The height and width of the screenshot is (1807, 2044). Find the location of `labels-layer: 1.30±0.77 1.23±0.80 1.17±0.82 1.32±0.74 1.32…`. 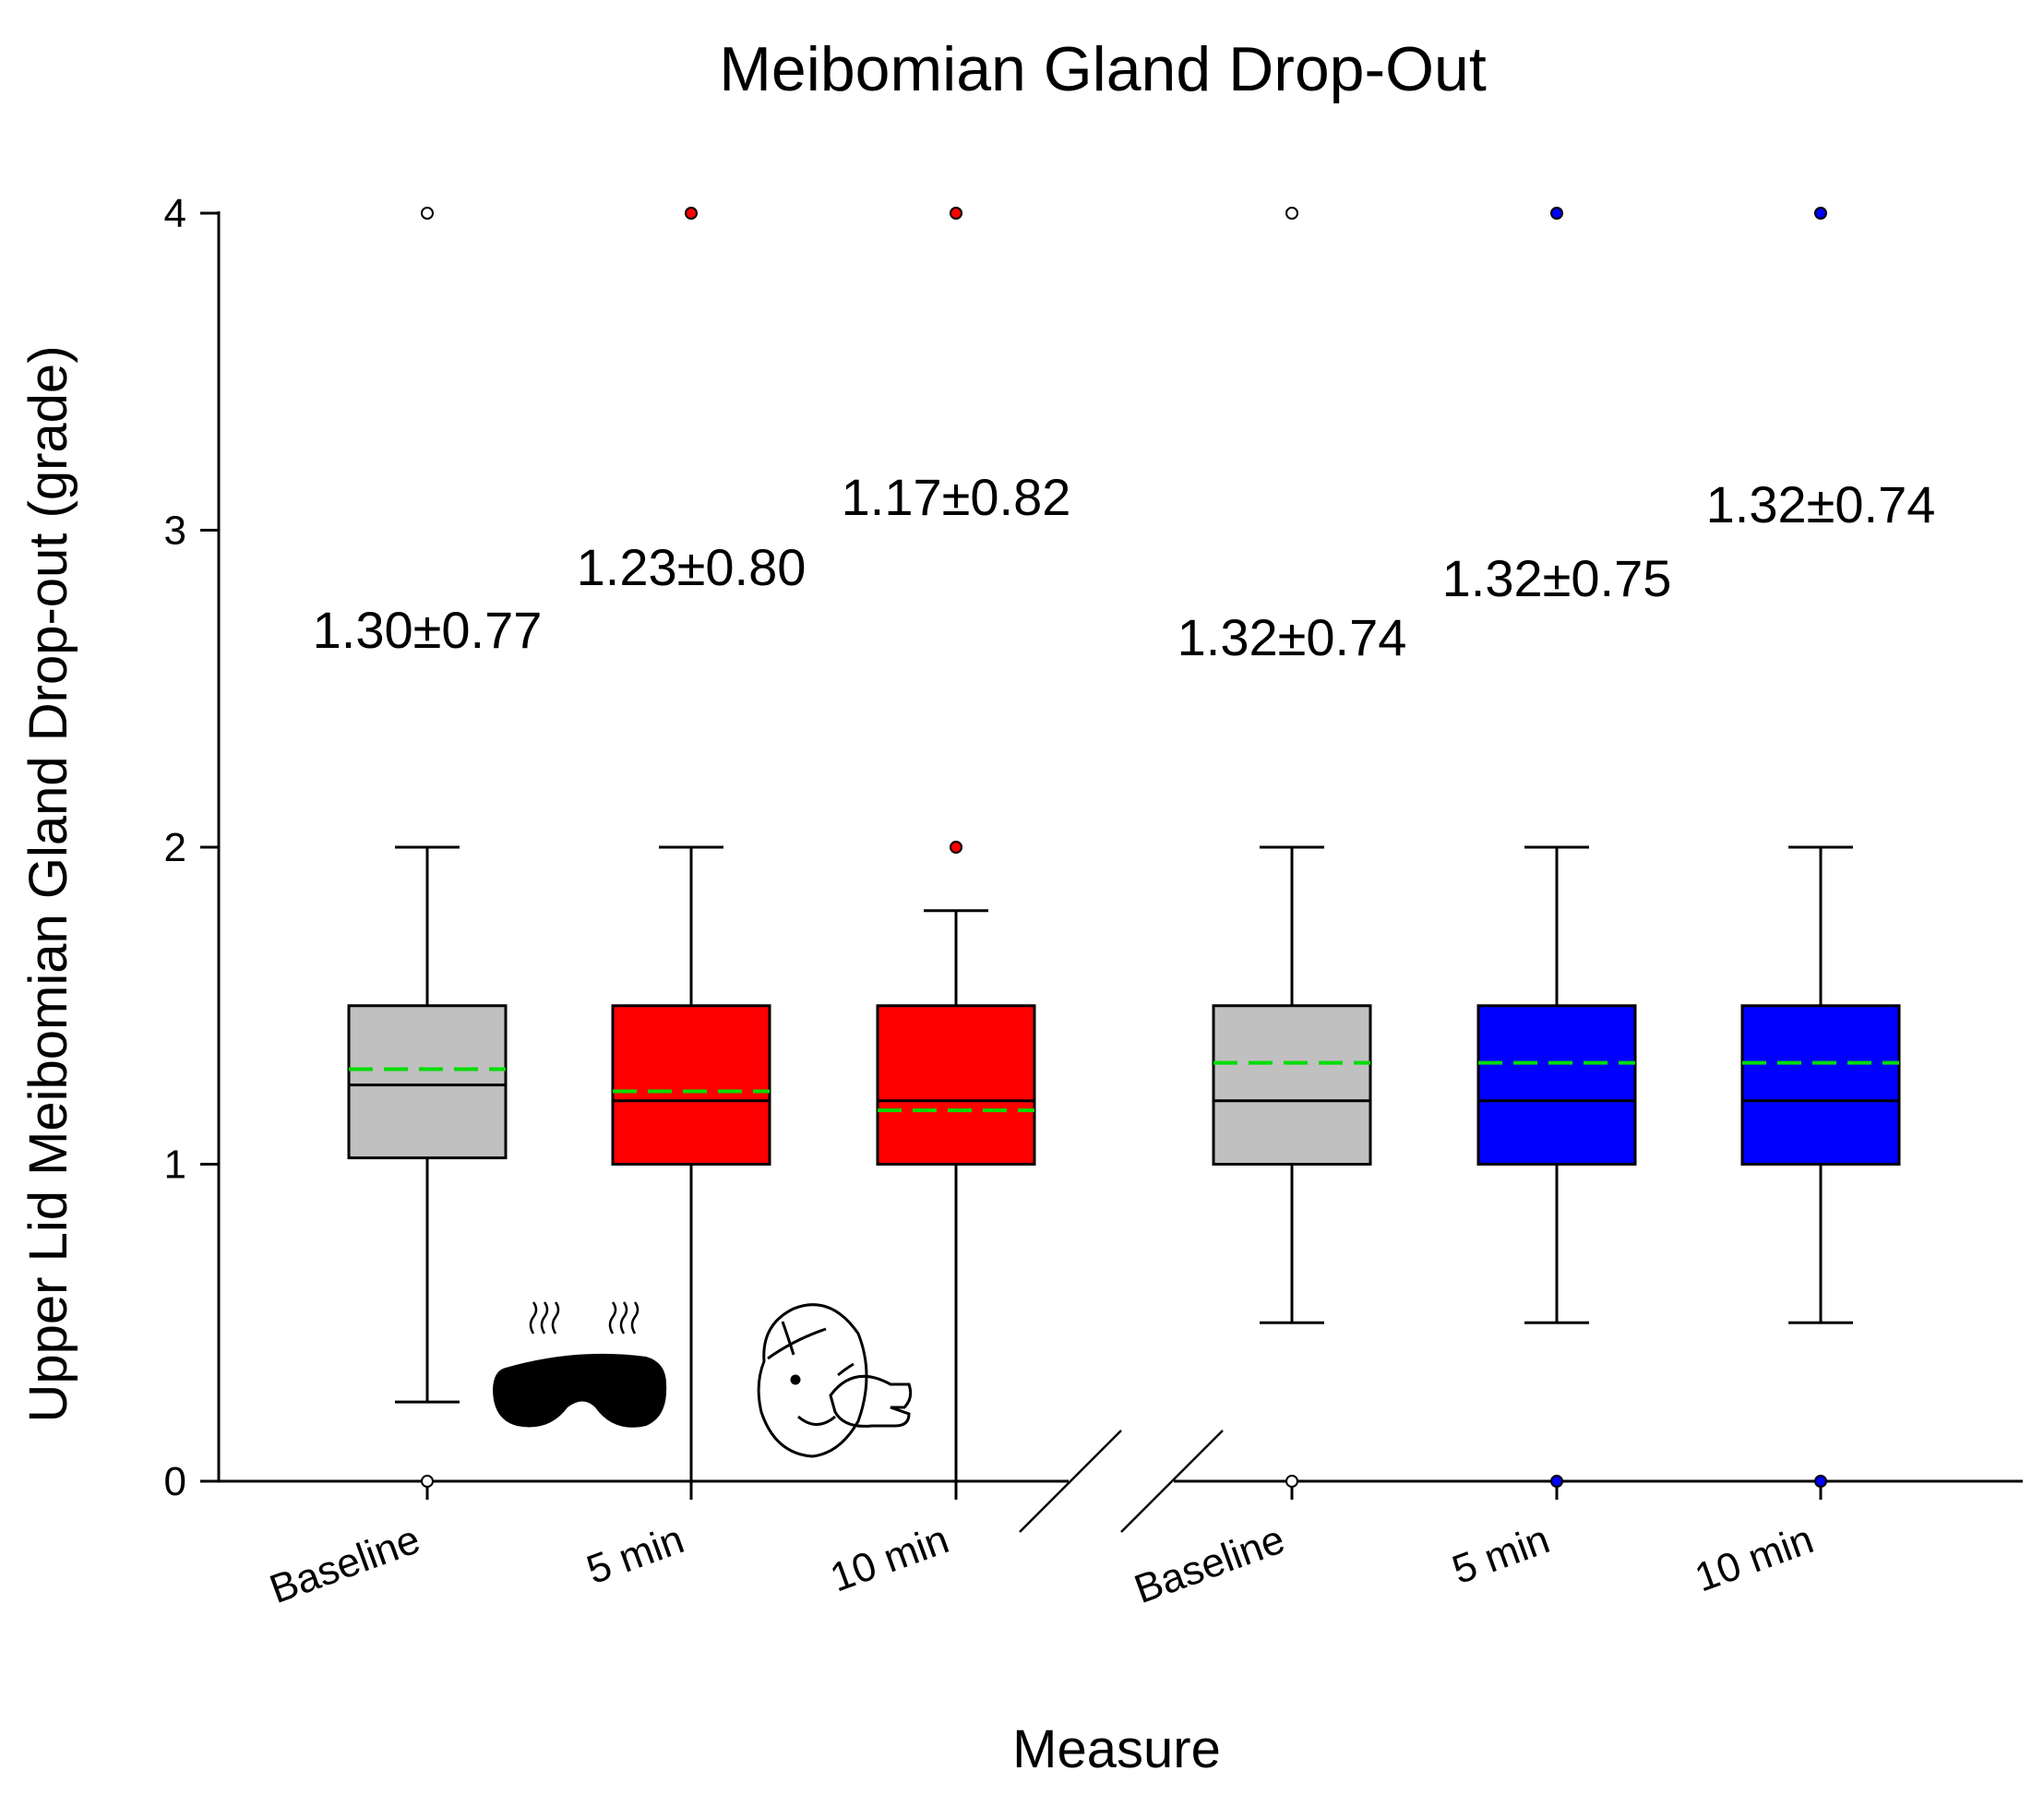

labels-layer: 1.30±0.77 1.23±0.80 1.17±0.82 1.32±0.74 1.32… is located at coordinates (1124, 567).